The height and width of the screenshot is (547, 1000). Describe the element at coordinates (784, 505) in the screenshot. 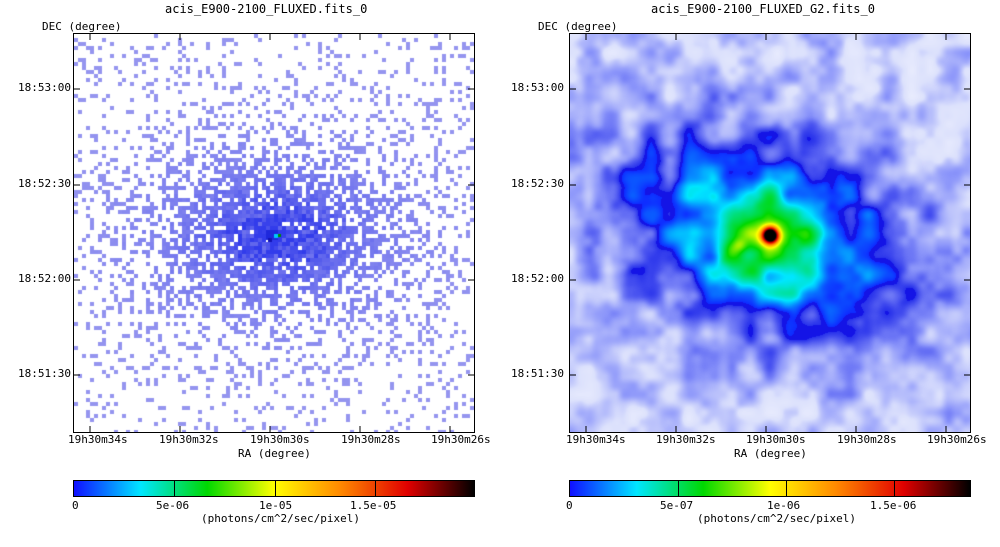

I see `colorbar-tick-label: 1e-06` at that location.